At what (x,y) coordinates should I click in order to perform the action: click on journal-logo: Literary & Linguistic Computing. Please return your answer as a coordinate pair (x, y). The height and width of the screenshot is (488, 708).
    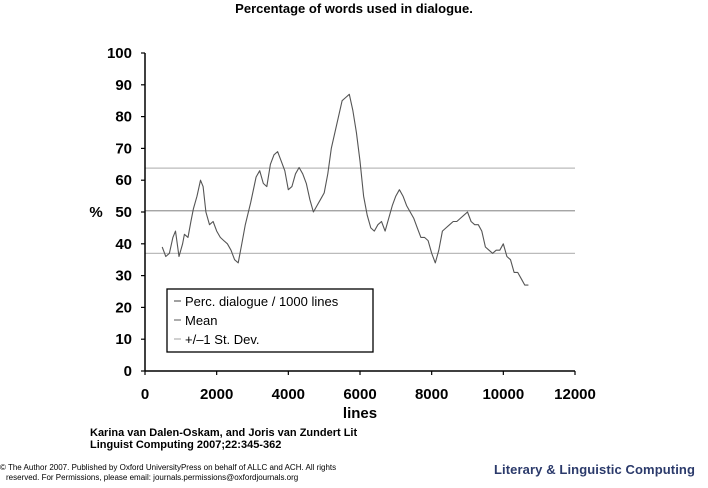
    Looking at the image, I should click on (594, 469).